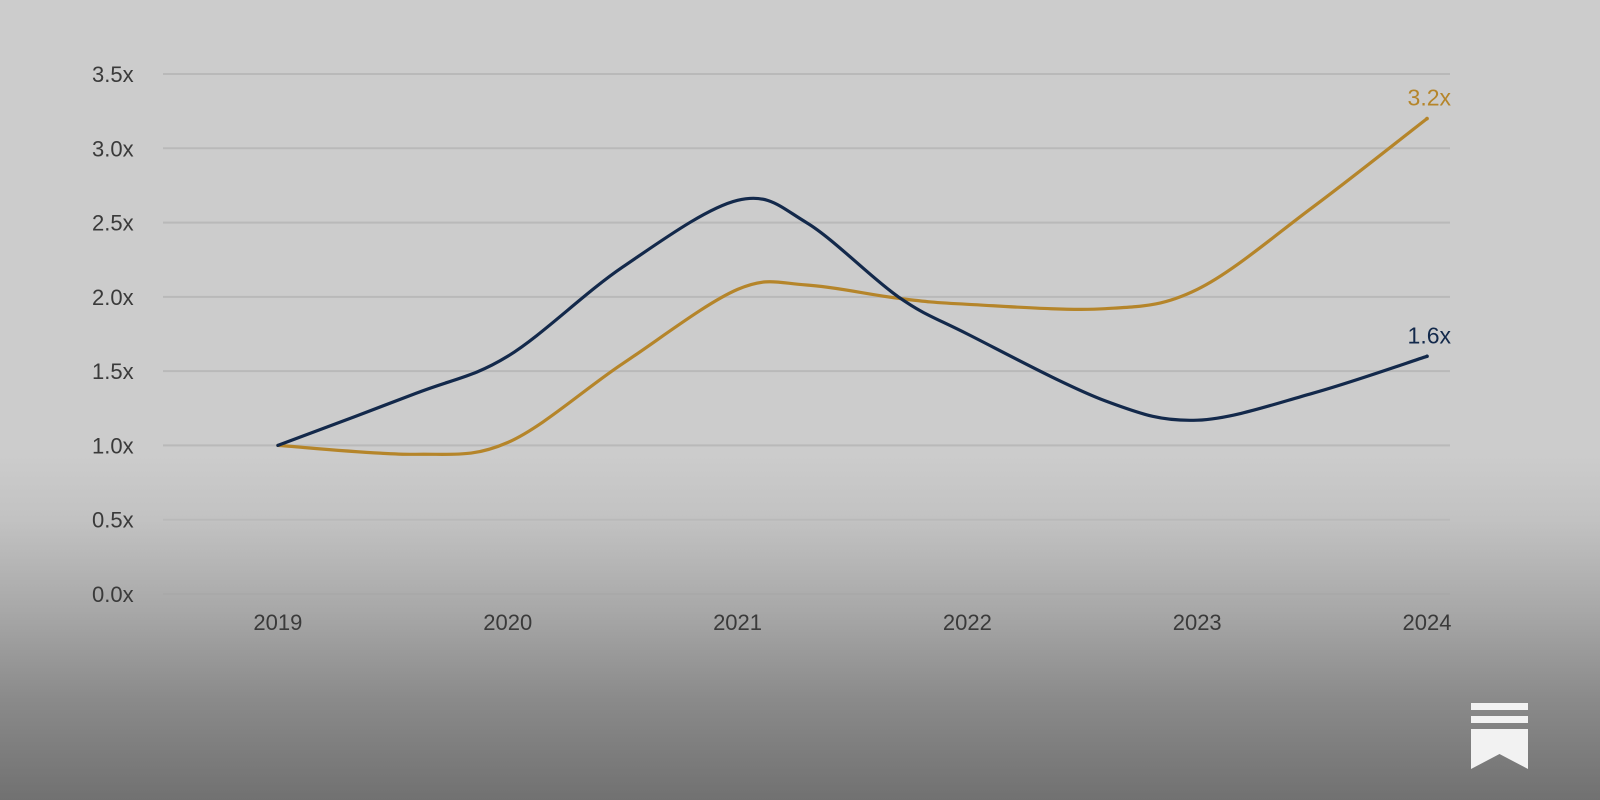 The image size is (1600, 800). I want to click on x-tick-label: 2019, so click(277, 622).